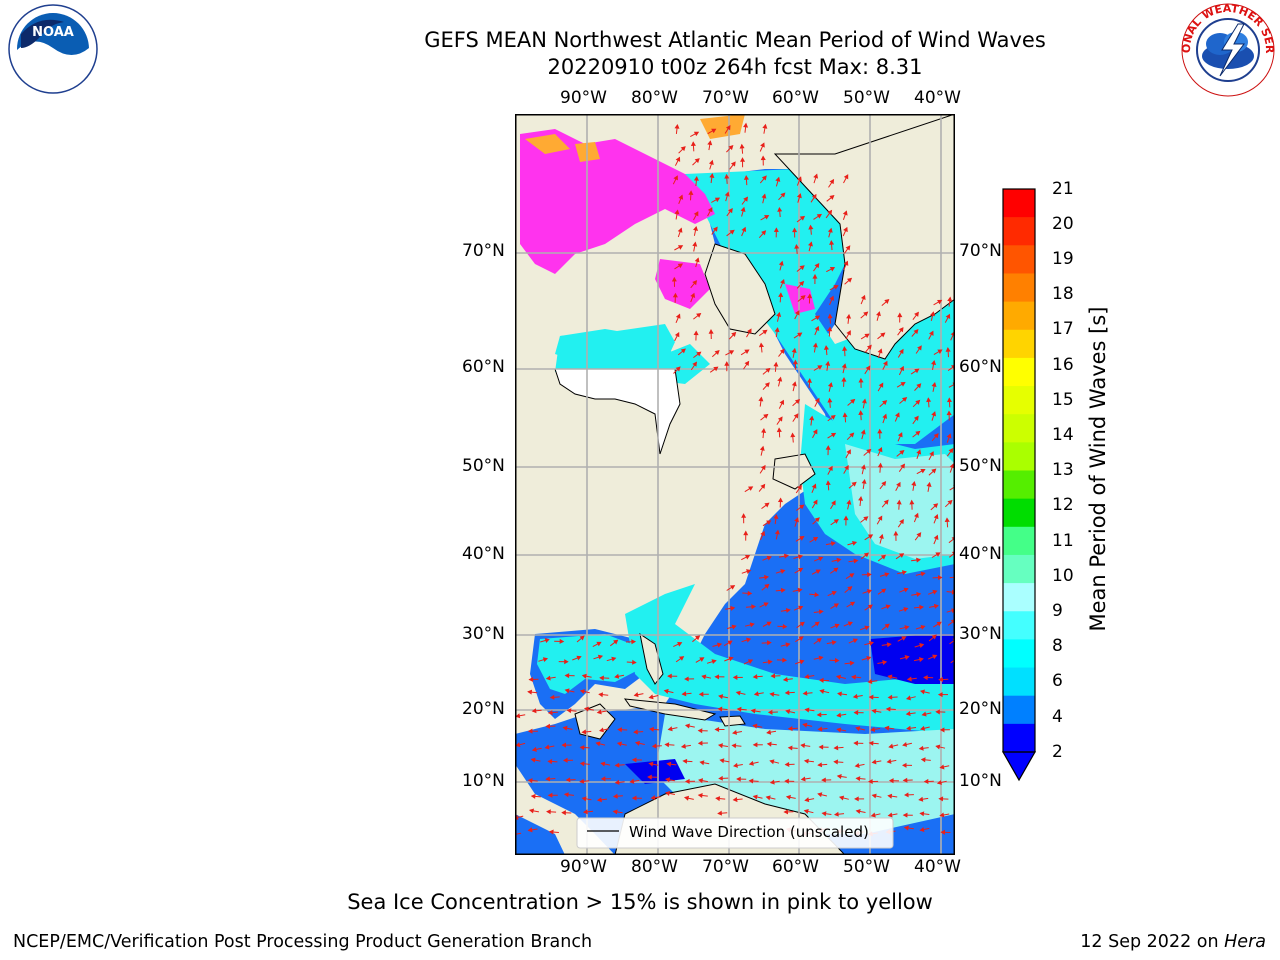 The width and height of the screenshot is (1280, 960). I want to click on legend-box, so click(735, 833).